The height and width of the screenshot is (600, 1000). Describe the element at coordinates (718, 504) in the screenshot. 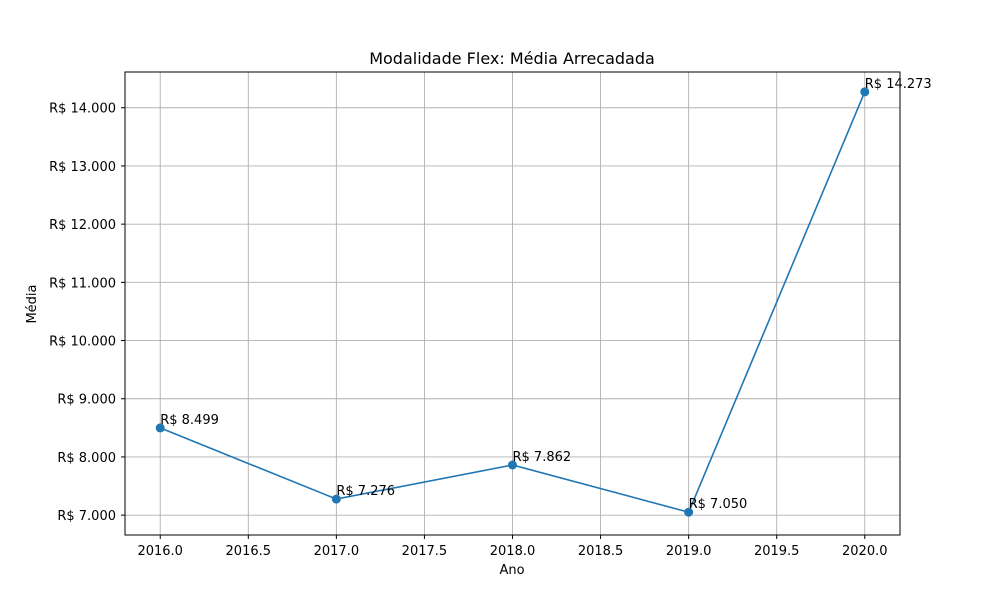

I see `data-label: R$ 7.050` at that location.